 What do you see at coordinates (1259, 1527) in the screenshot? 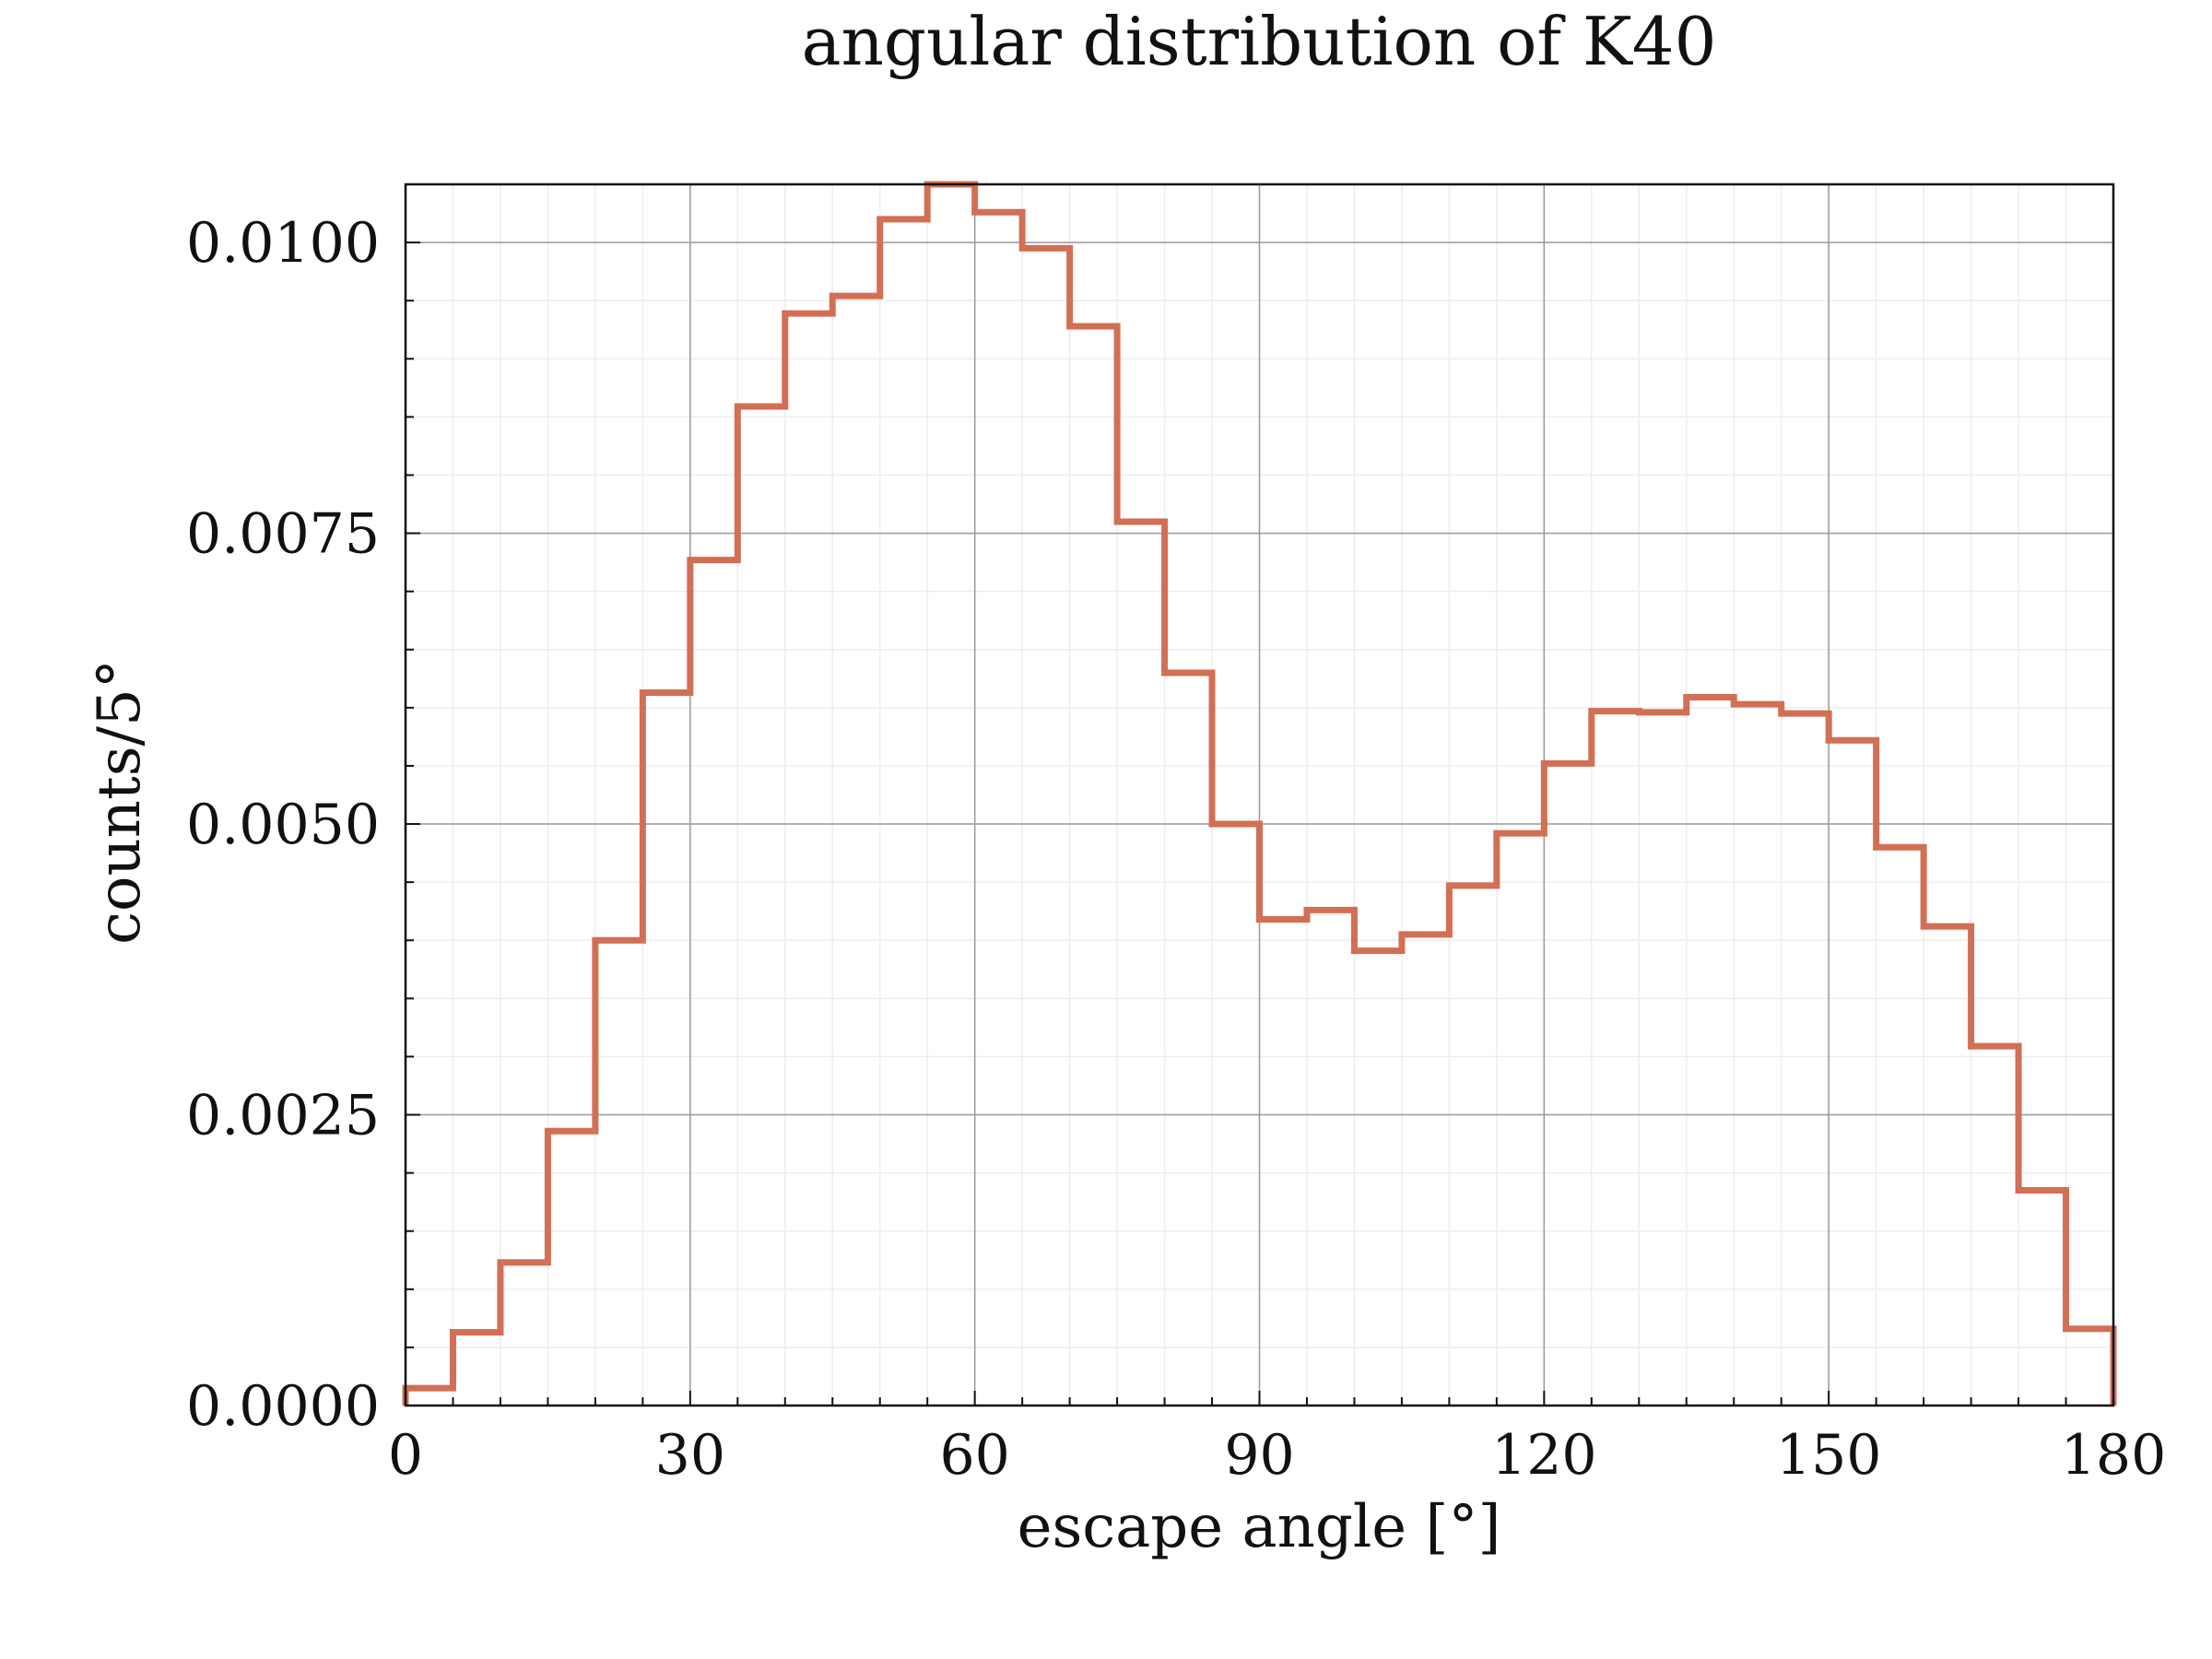
I see `x-axis-label: escape angle [°]` at bounding box center [1259, 1527].